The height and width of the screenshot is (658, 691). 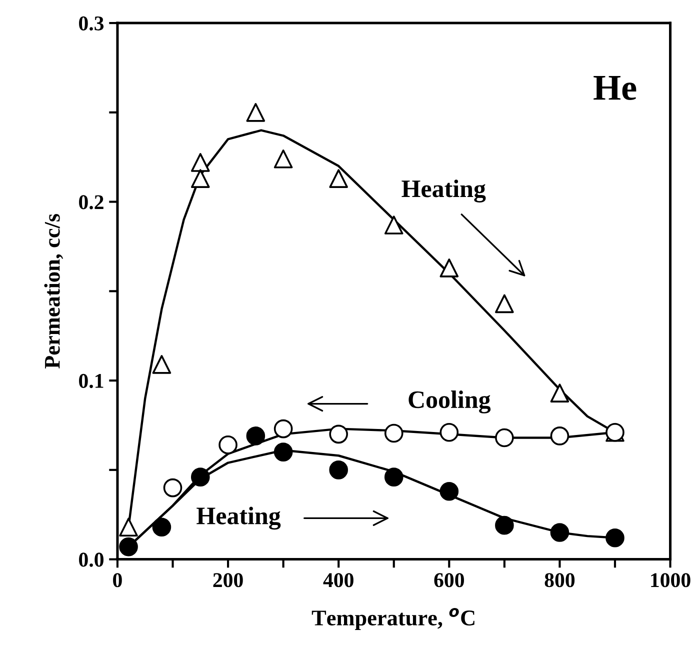 I want to click on y-tick-label: 0.2, so click(x=91, y=202).